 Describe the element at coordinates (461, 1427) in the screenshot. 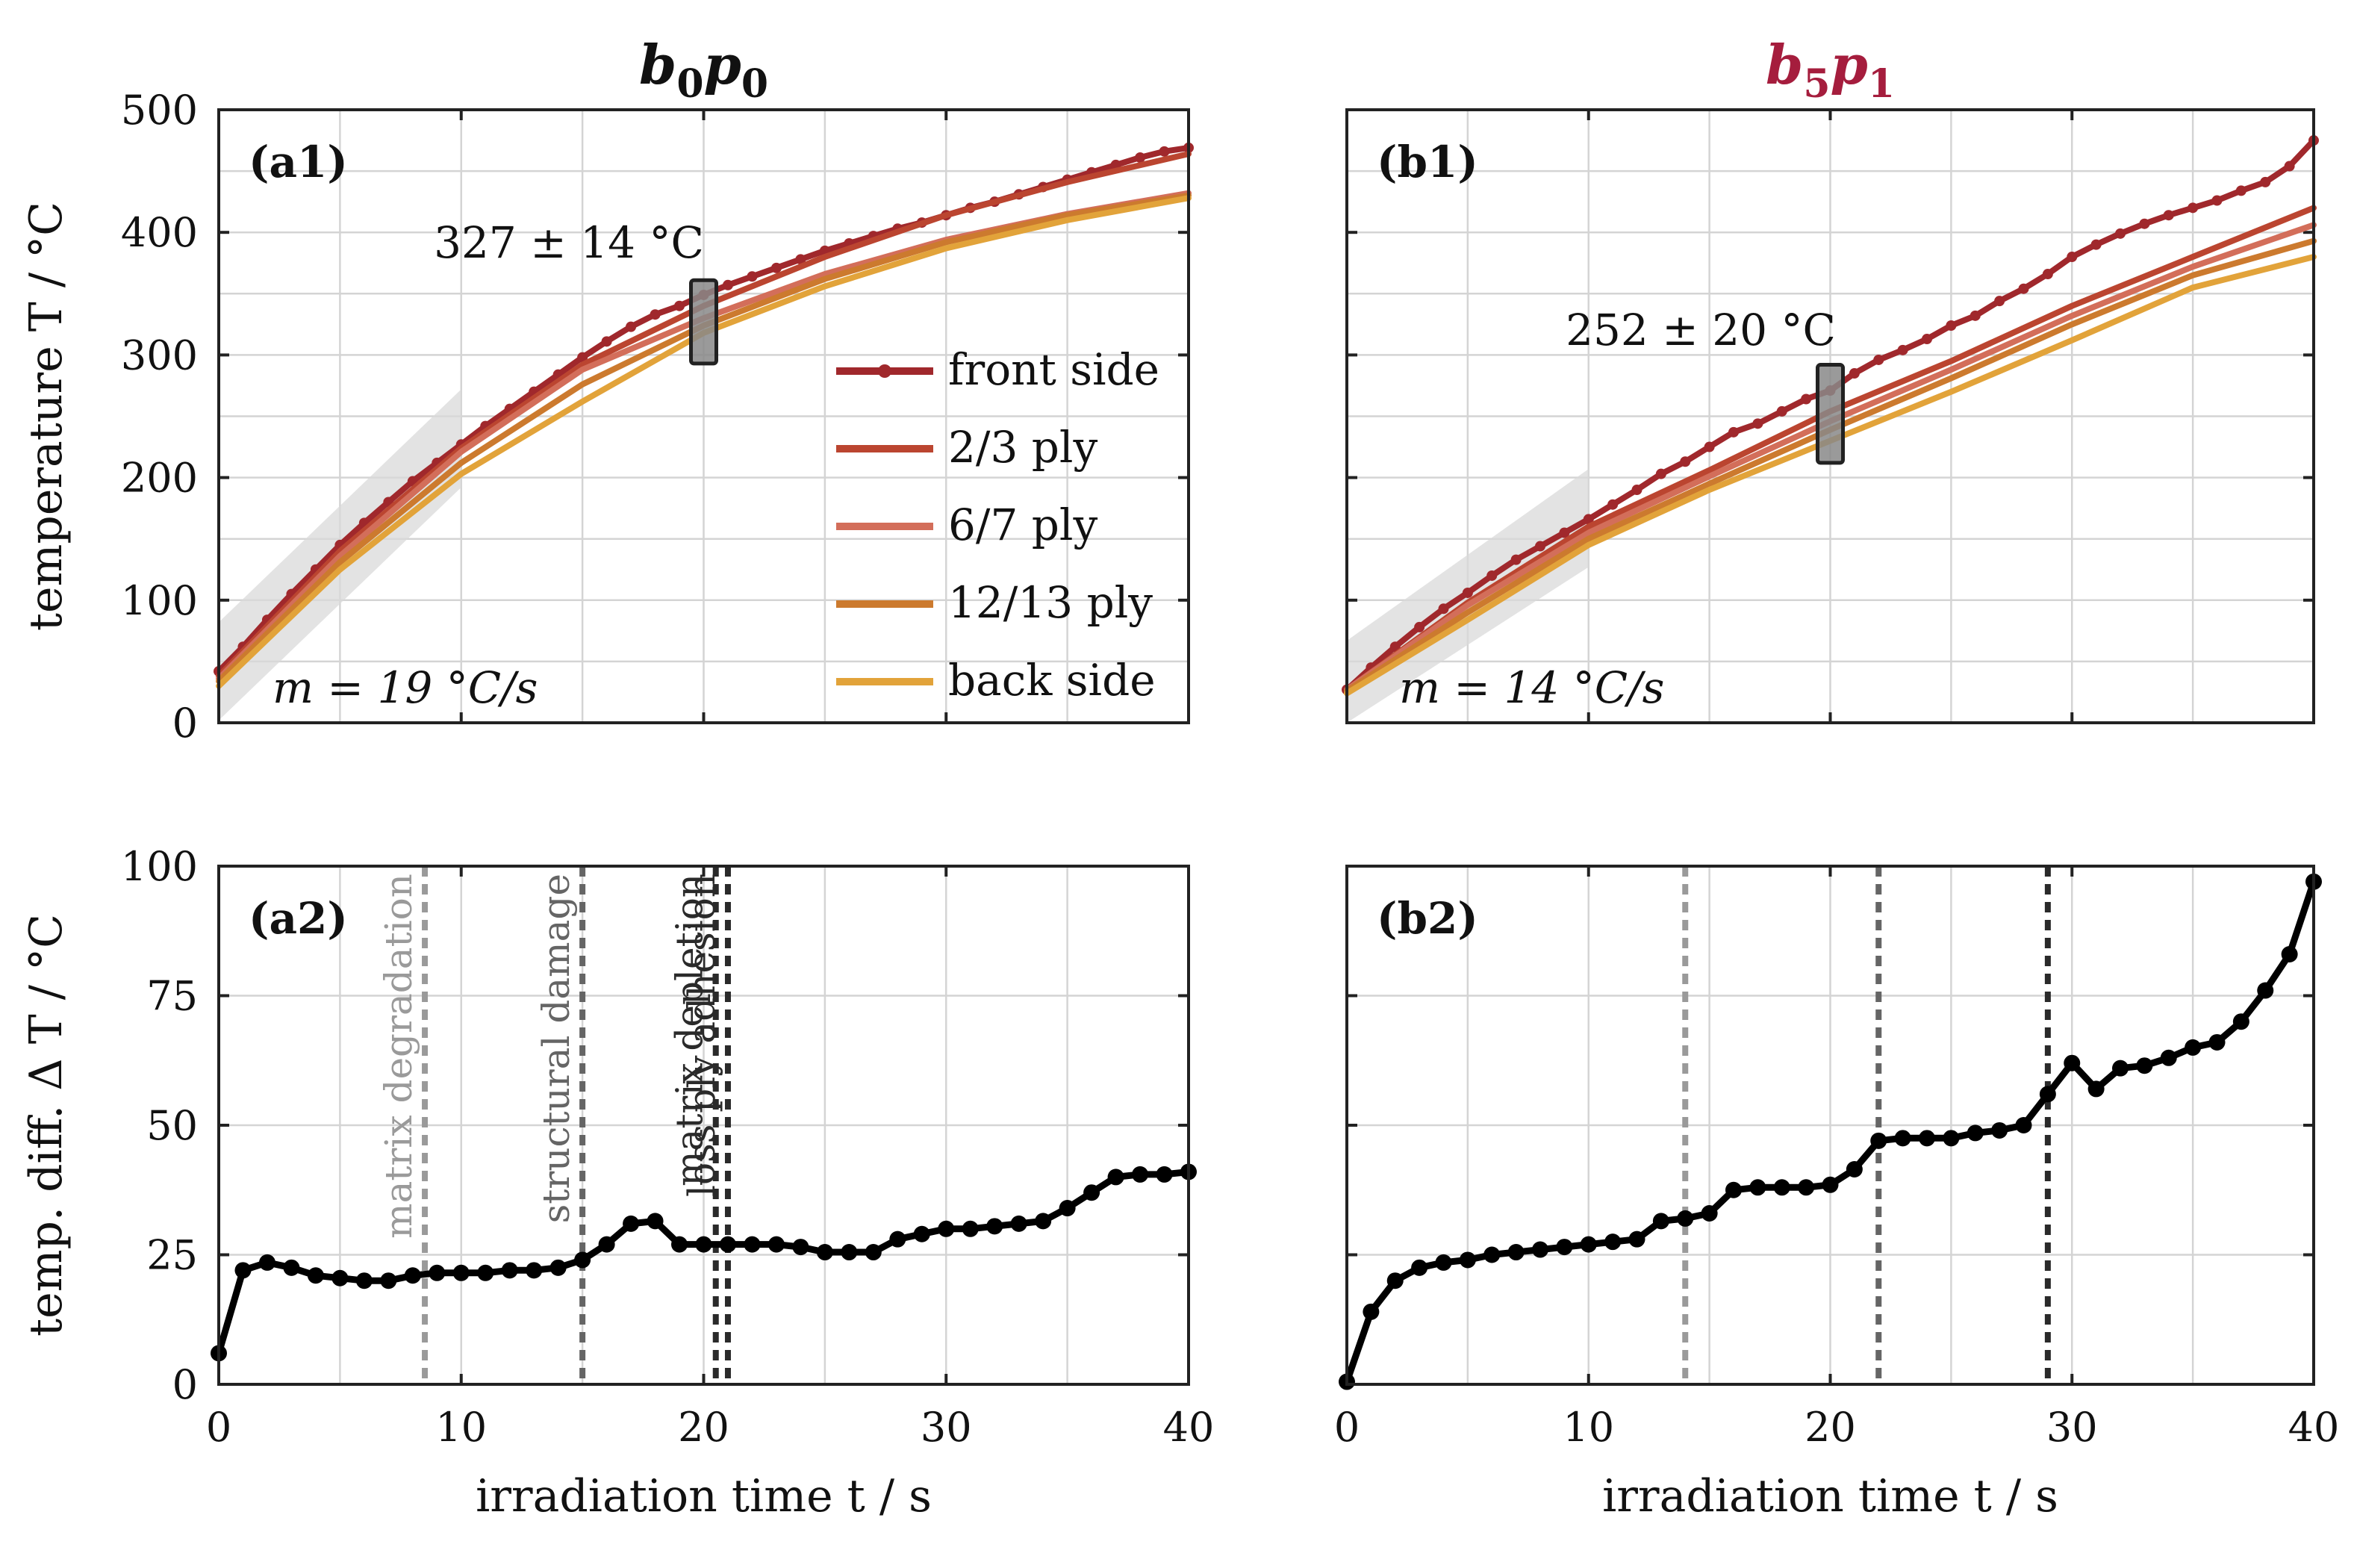

I see `x-tick-label: 10` at that location.